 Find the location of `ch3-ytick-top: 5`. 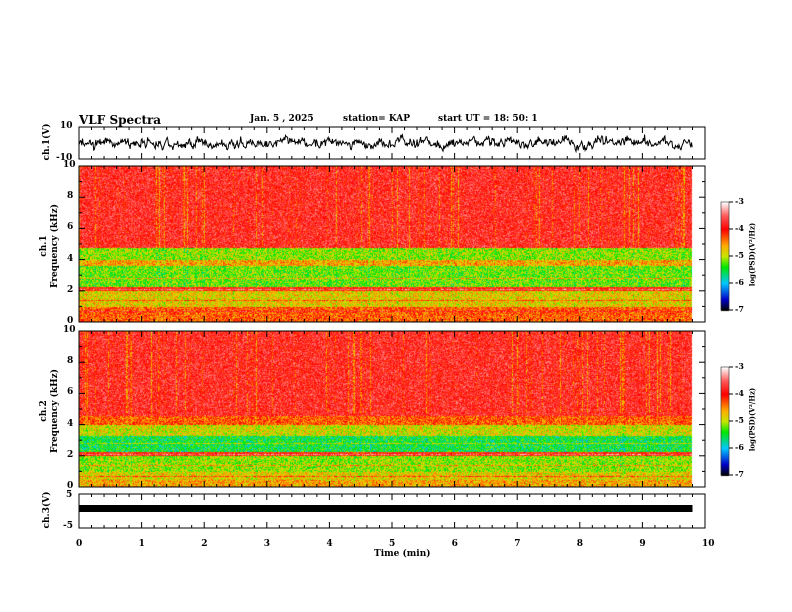

ch3-ytick-top: 5 is located at coordinates (69, 495).